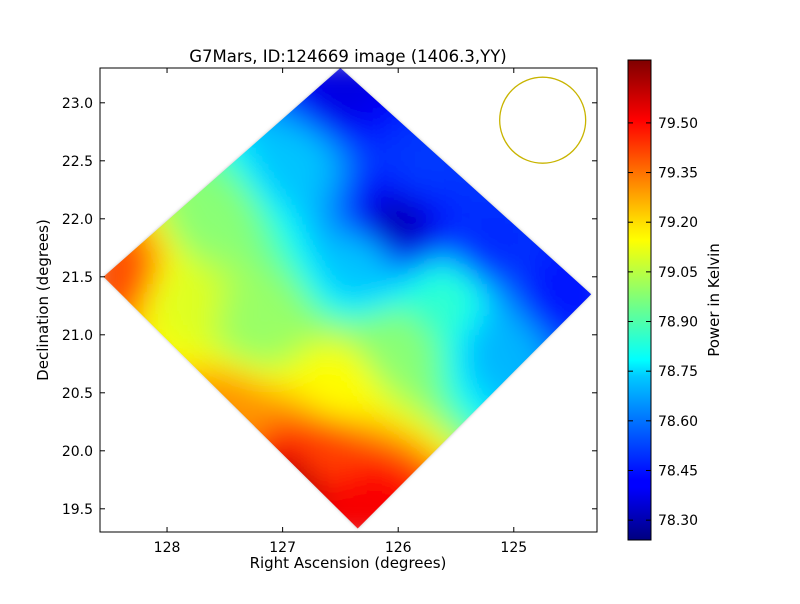  Describe the element at coordinates (678, 422) in the screenshot. I see `colorbar-tick-label: 78.60` at that location.